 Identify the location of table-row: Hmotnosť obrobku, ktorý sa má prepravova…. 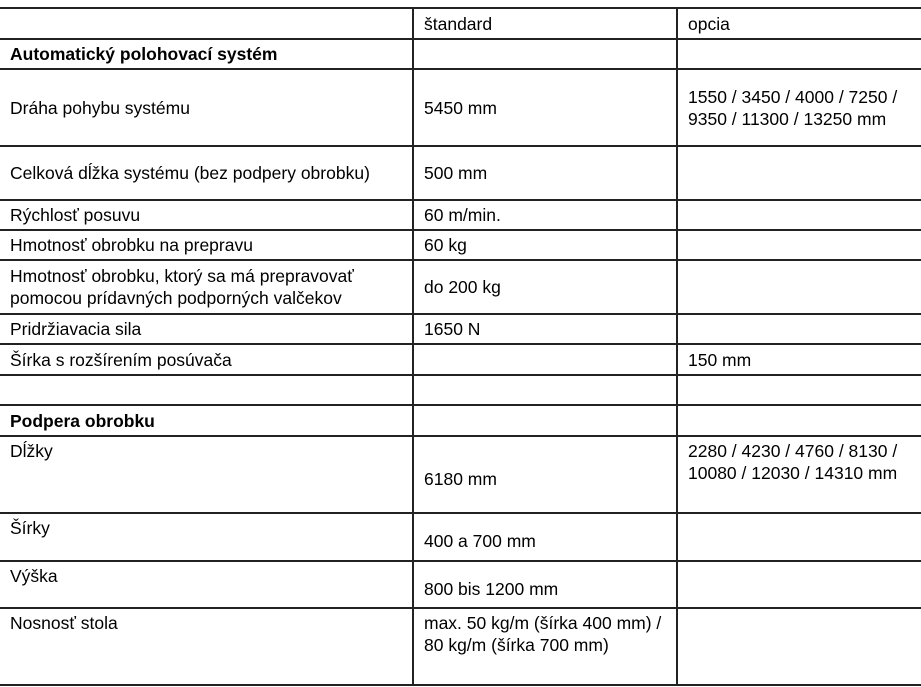
(460, 287).